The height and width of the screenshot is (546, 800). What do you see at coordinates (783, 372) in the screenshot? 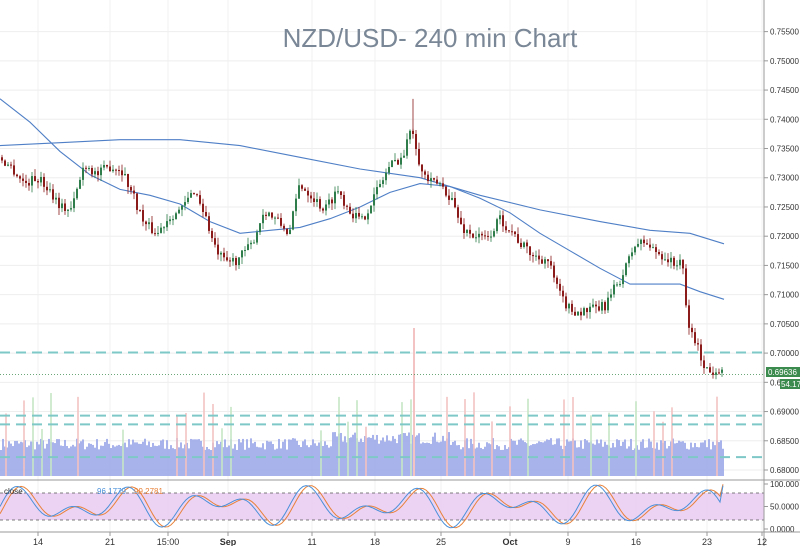
I see `current-price-badge-bg` at bounding box center [783, 372].